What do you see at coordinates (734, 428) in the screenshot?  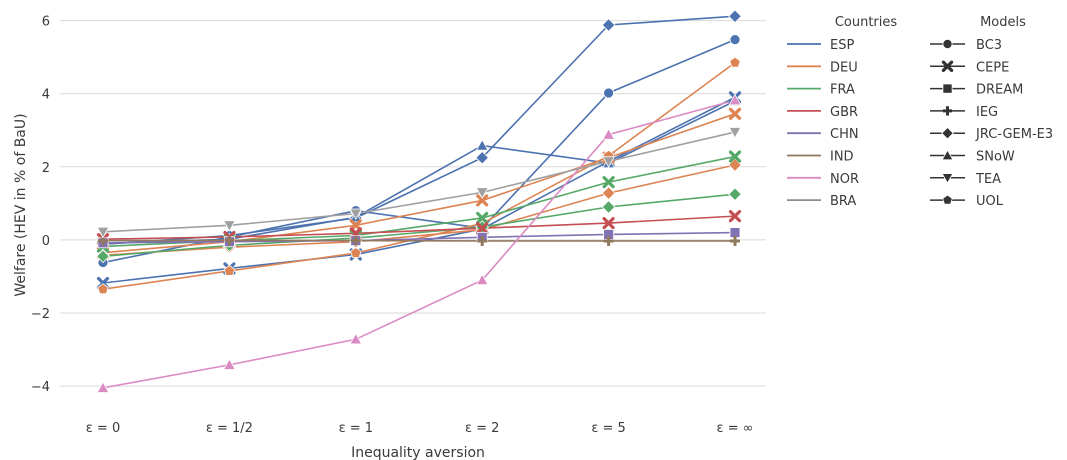 I see `x-tick-label: ε = ∞` at bounding box center [734, 428].